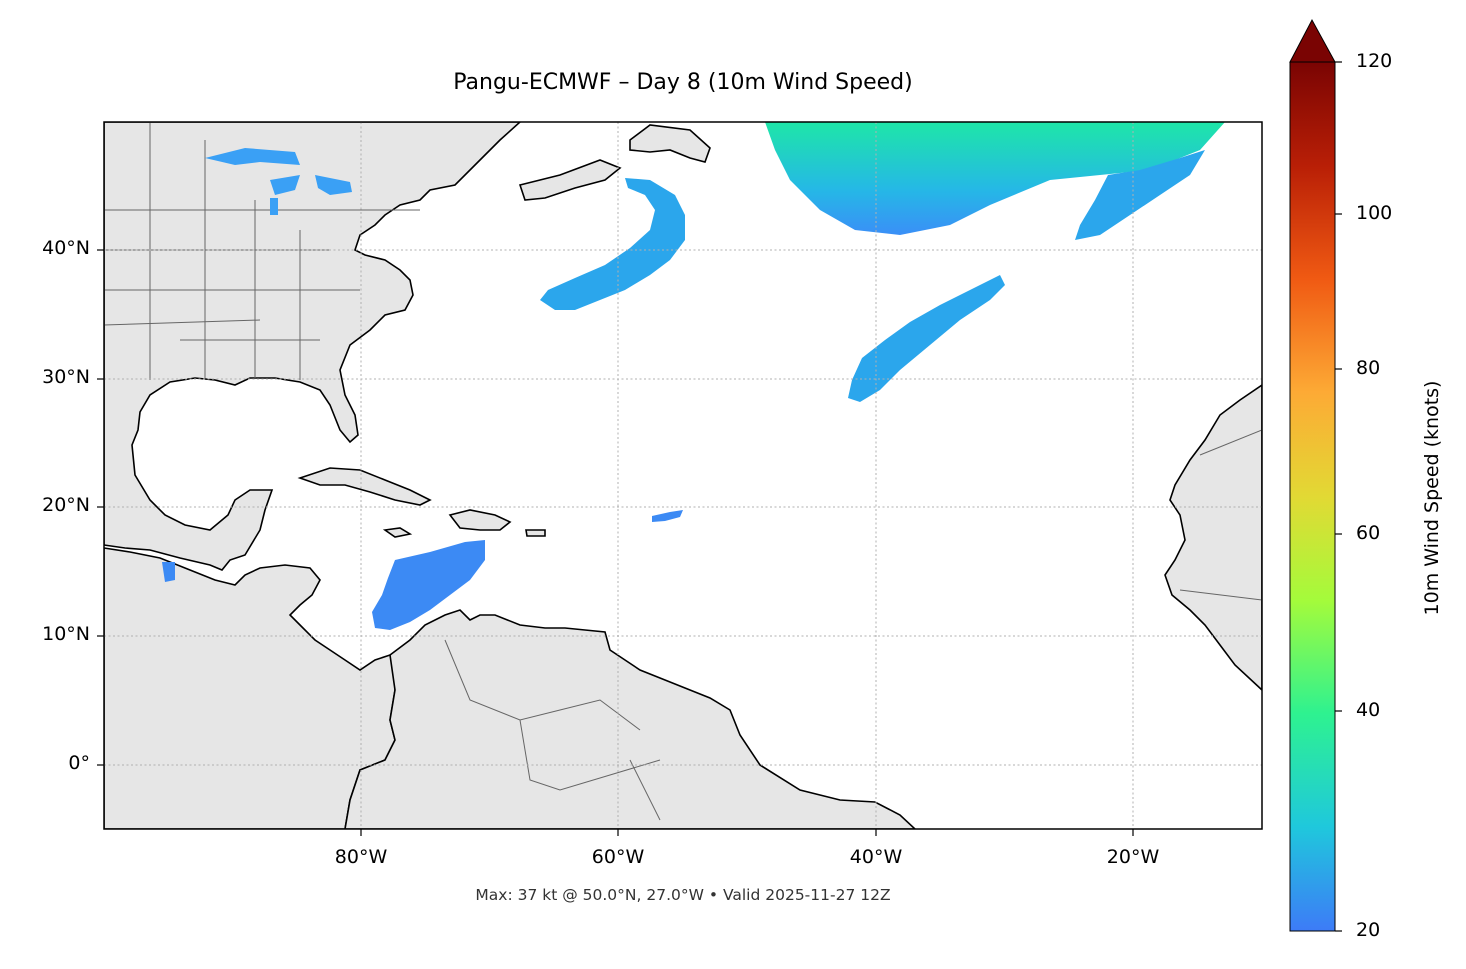 This screenshot has width=1466, height=969. Describe the element at coordinates (100, 507) in the screenshot. I see `y-tick-marks` at that location.